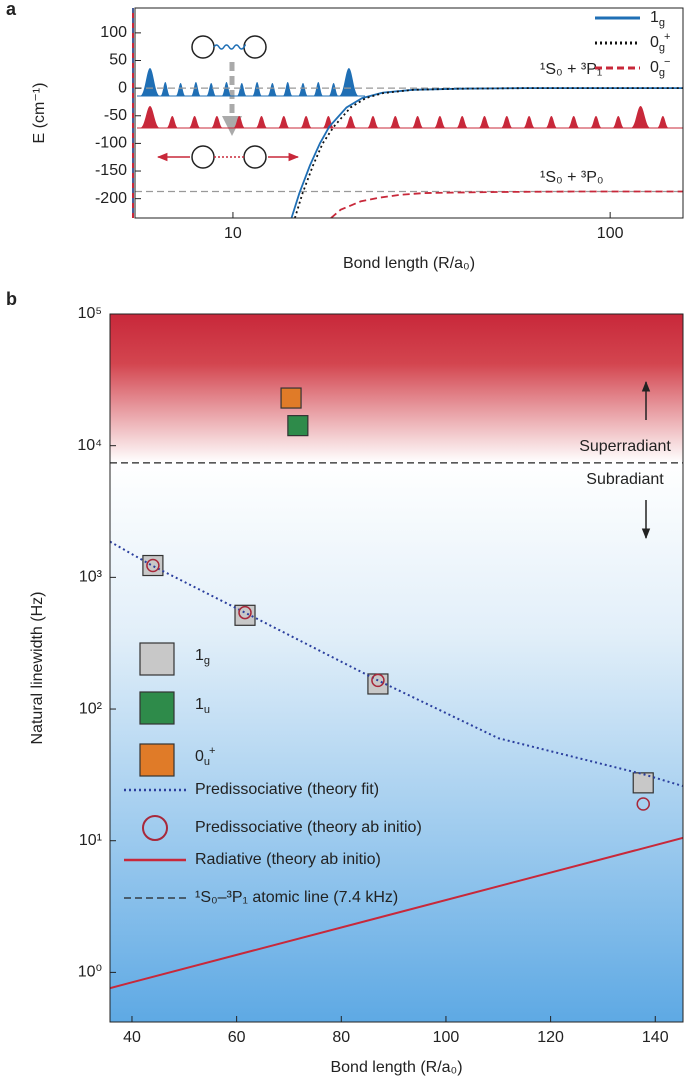 Image resolution: width=685 pixels, height=1089 pixels. I want to click on annotation: ¹S₀ + ³P₁, so click(571, 69).